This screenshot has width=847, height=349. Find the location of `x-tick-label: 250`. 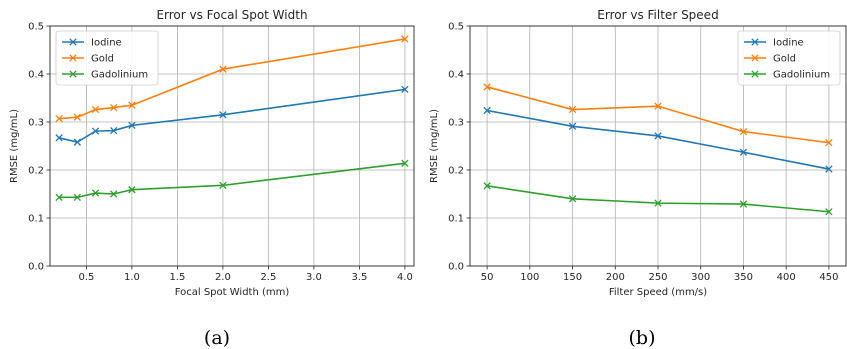

x-tick-label: 250 is located at coordinates (657, 277).